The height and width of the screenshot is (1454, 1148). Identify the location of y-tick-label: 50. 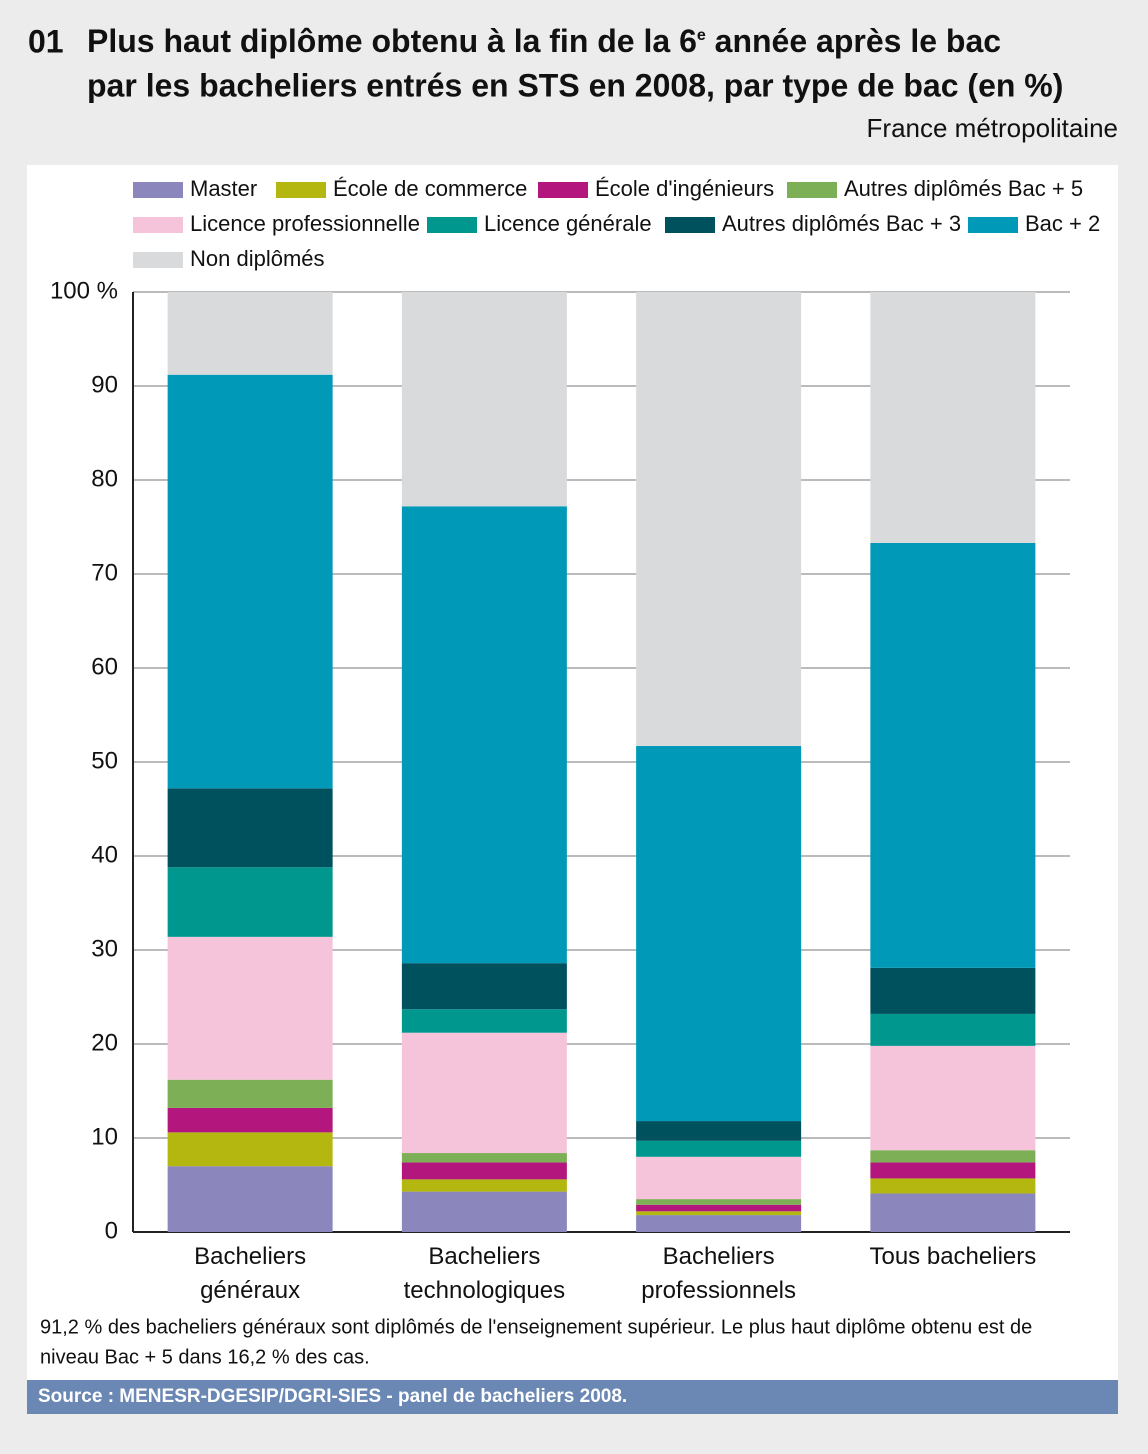
(104, 760).